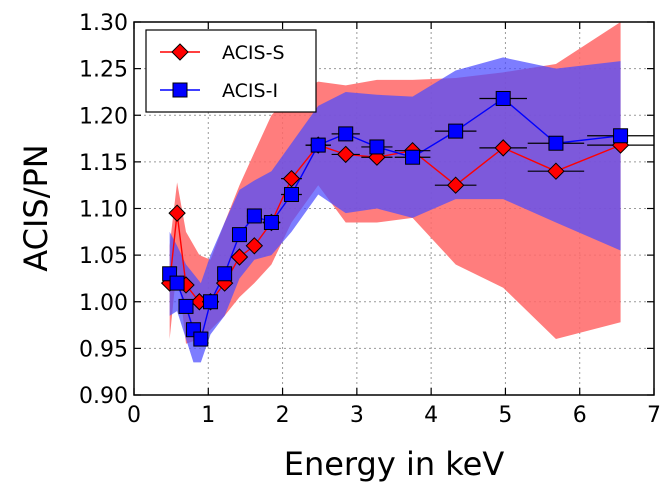  Describe the element at coordinates (103, 303) in the screenshot. I see `y-tick-label: 1.00` at that location.